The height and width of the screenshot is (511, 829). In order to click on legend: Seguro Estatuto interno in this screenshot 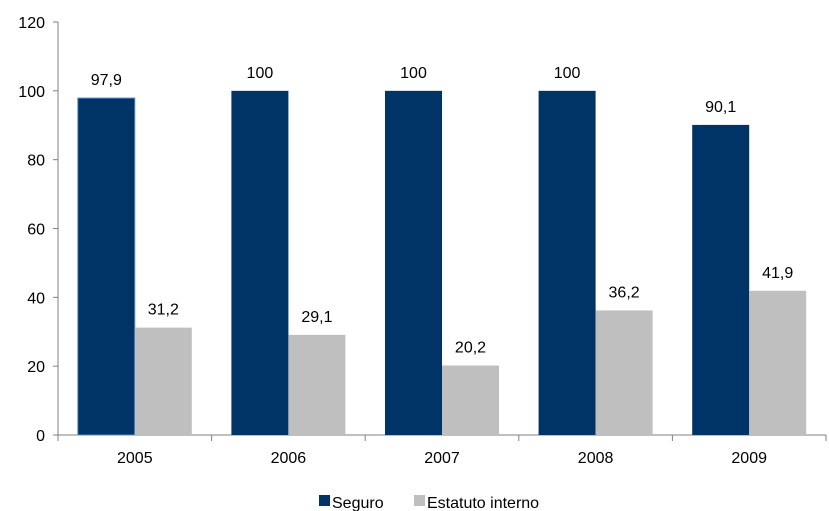, I will do `click(429, 503)`.